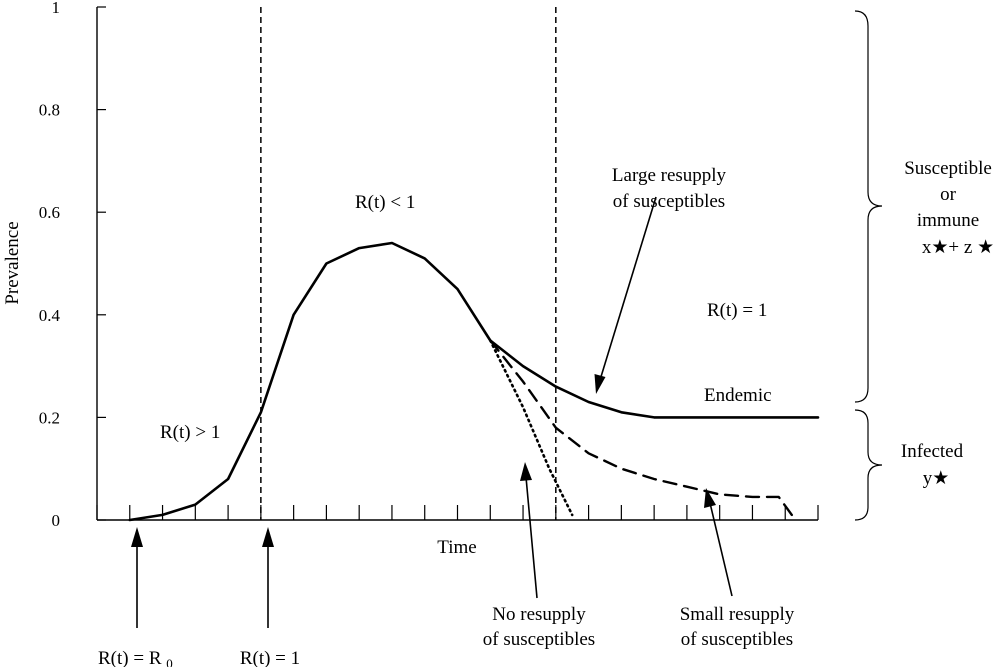 This screenshot has height=667, width=1000. I want to click on brace-label-x-plus-z: x★+ z ★, so click(958, 247).